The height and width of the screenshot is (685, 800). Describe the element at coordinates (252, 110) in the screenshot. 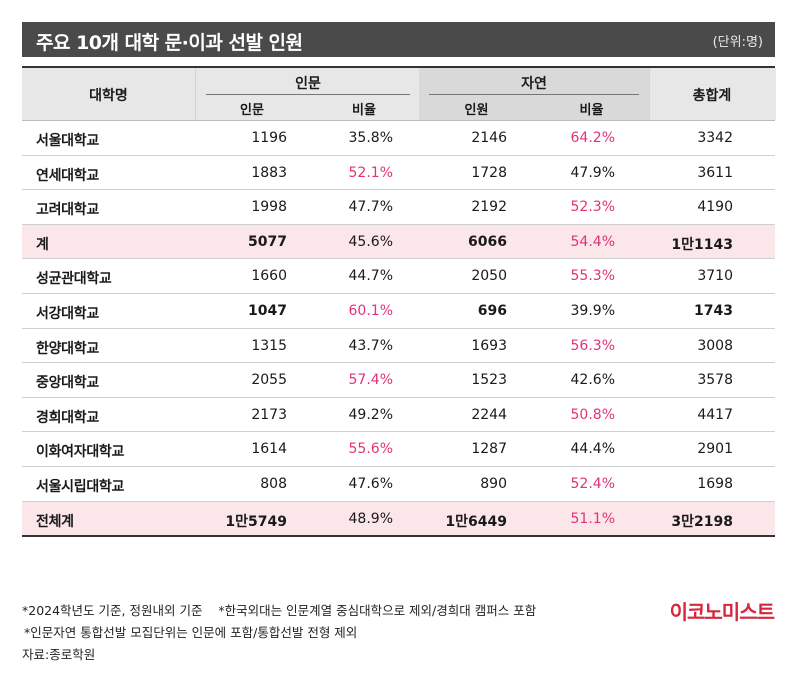

I see `sub-header-hum-count: 인문` at that location.